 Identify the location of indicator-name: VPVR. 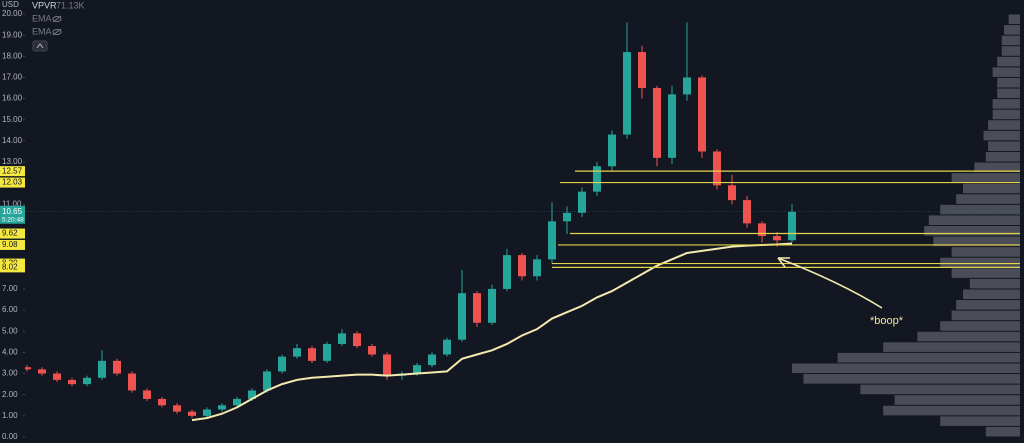
(44, 5).